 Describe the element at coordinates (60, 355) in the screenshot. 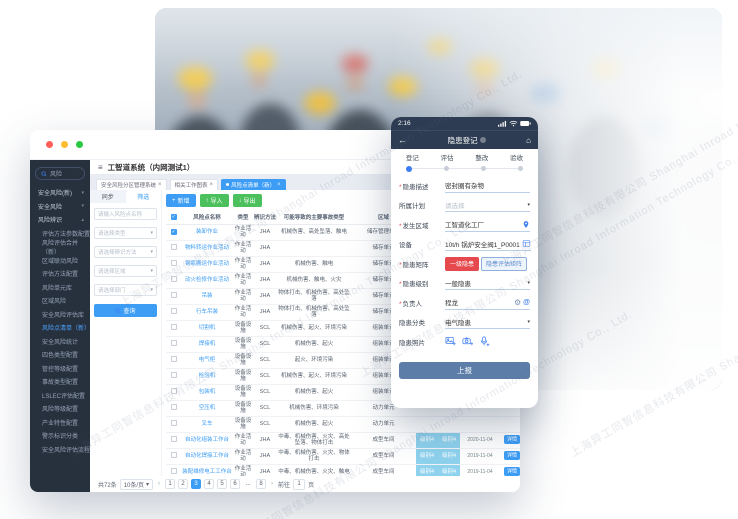

I see `sidebar-item: 四色类型配置` at that location.